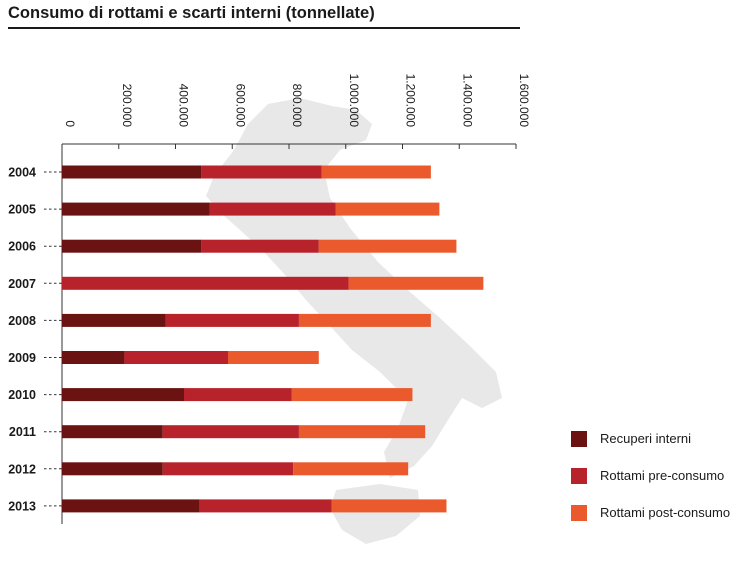 The width and height of the screenshot is (750, 564). I want to click on legend-item: Rottami pre-consumo, so click(650, 475).